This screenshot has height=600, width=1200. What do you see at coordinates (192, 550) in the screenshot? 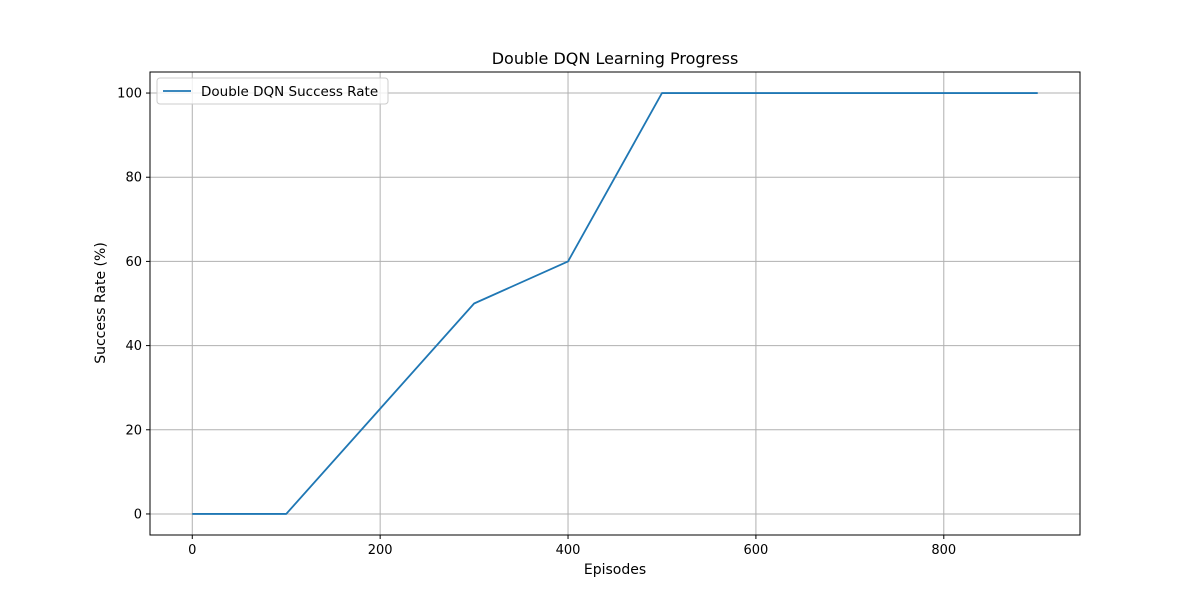
I see `x-tick-label: 0` at bounding box center [192, 550].